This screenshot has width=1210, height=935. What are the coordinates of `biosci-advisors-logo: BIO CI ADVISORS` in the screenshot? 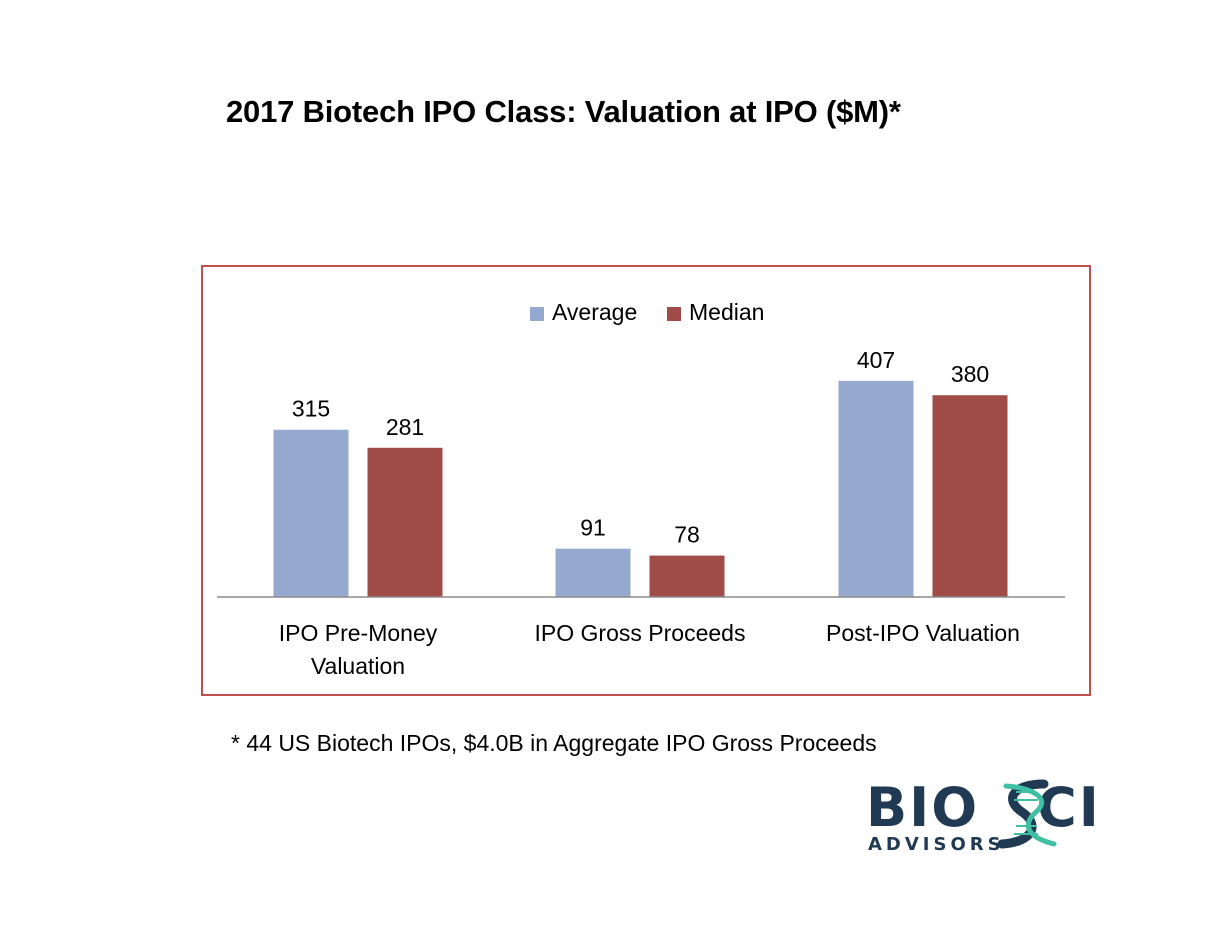 It's located at (996, 818).